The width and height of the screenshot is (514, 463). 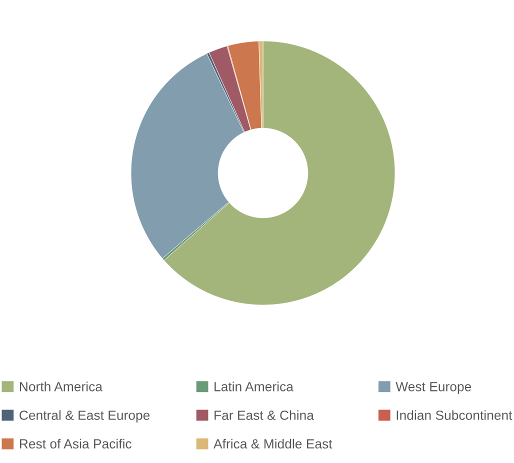 What do you see at coordinates (264, 415) in the screenshot?
I see `legend-label: Far East & China` at bounding box center [264, 415].